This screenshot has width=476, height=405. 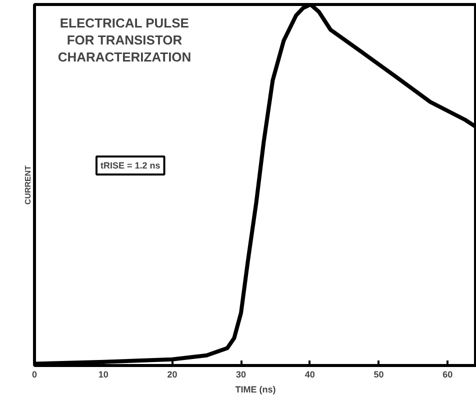 What do you see at coordinates (309, 375) in the screenshot?
I see `x-tick-label: 40` at bounding box center [309, 375].